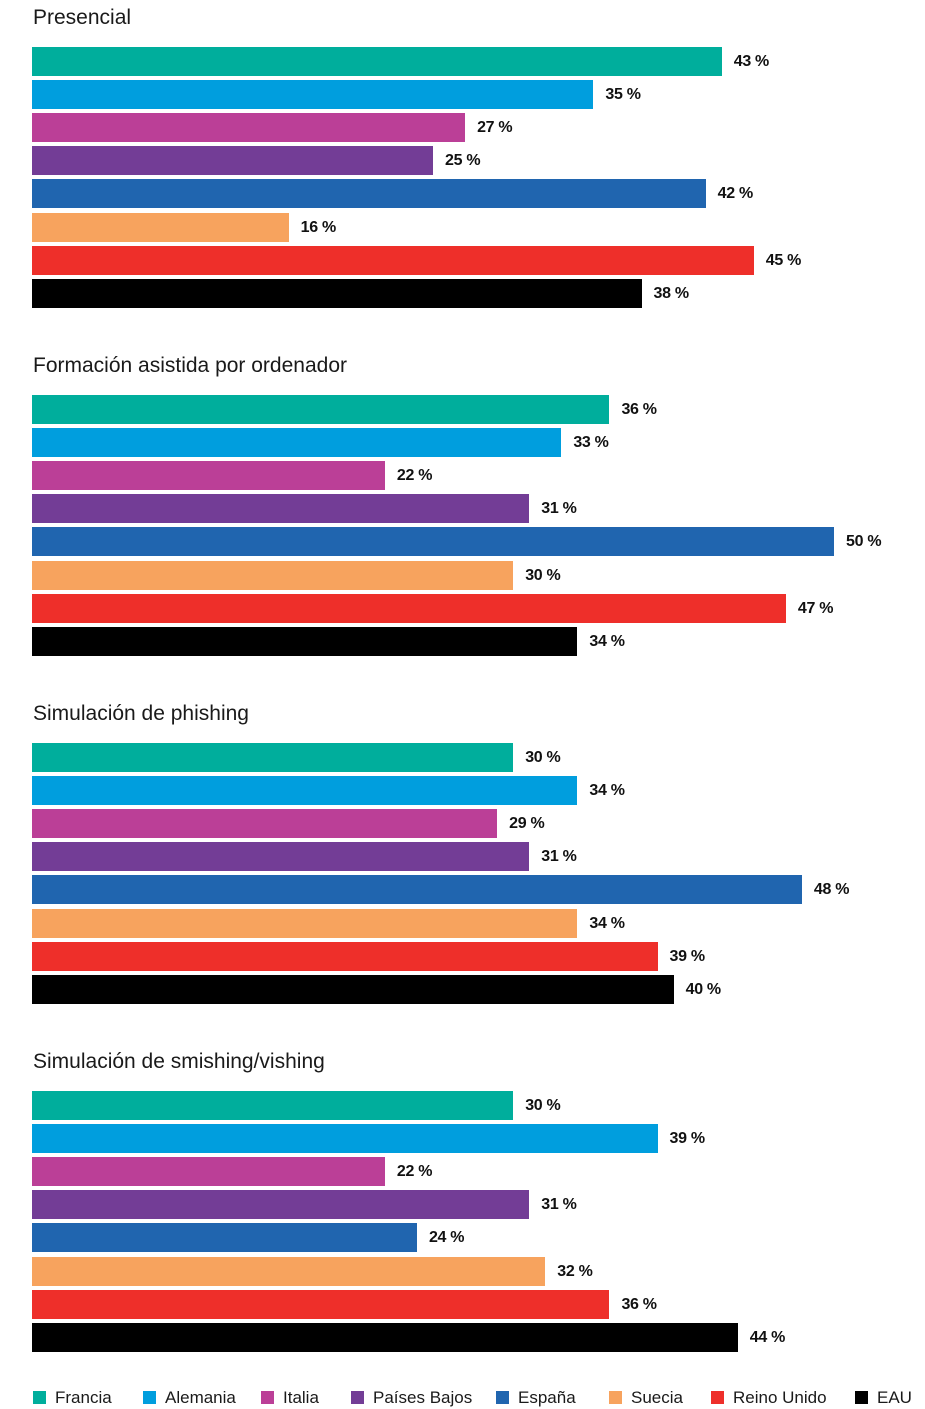 This screenshot has width=925, height=1409. Describe the element at coordinates (301, 1397) in the screenshot. I see `legend-label: Italia` at that location.